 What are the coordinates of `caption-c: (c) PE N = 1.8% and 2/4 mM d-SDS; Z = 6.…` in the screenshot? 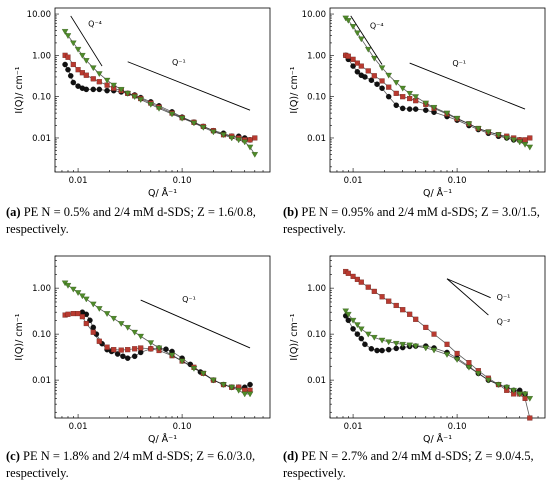 It's located at (137, 465).